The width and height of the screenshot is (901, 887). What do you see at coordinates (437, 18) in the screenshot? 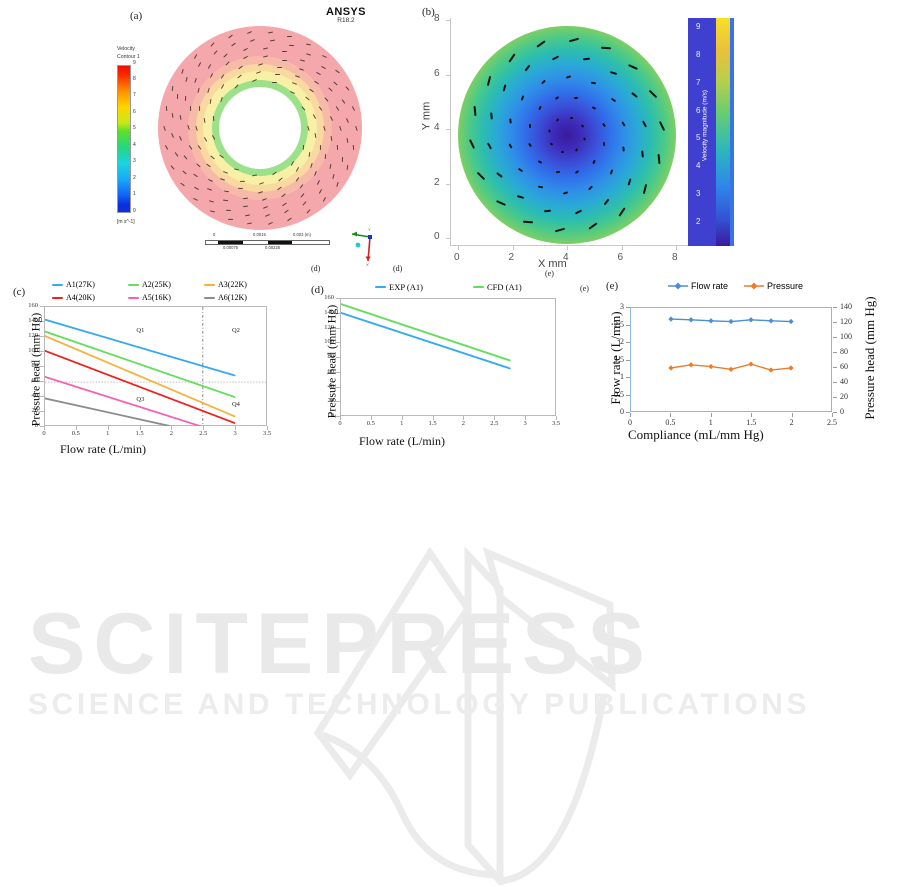
I see `panel-b-ytick-8: 8` at bounding box center [437, 18].